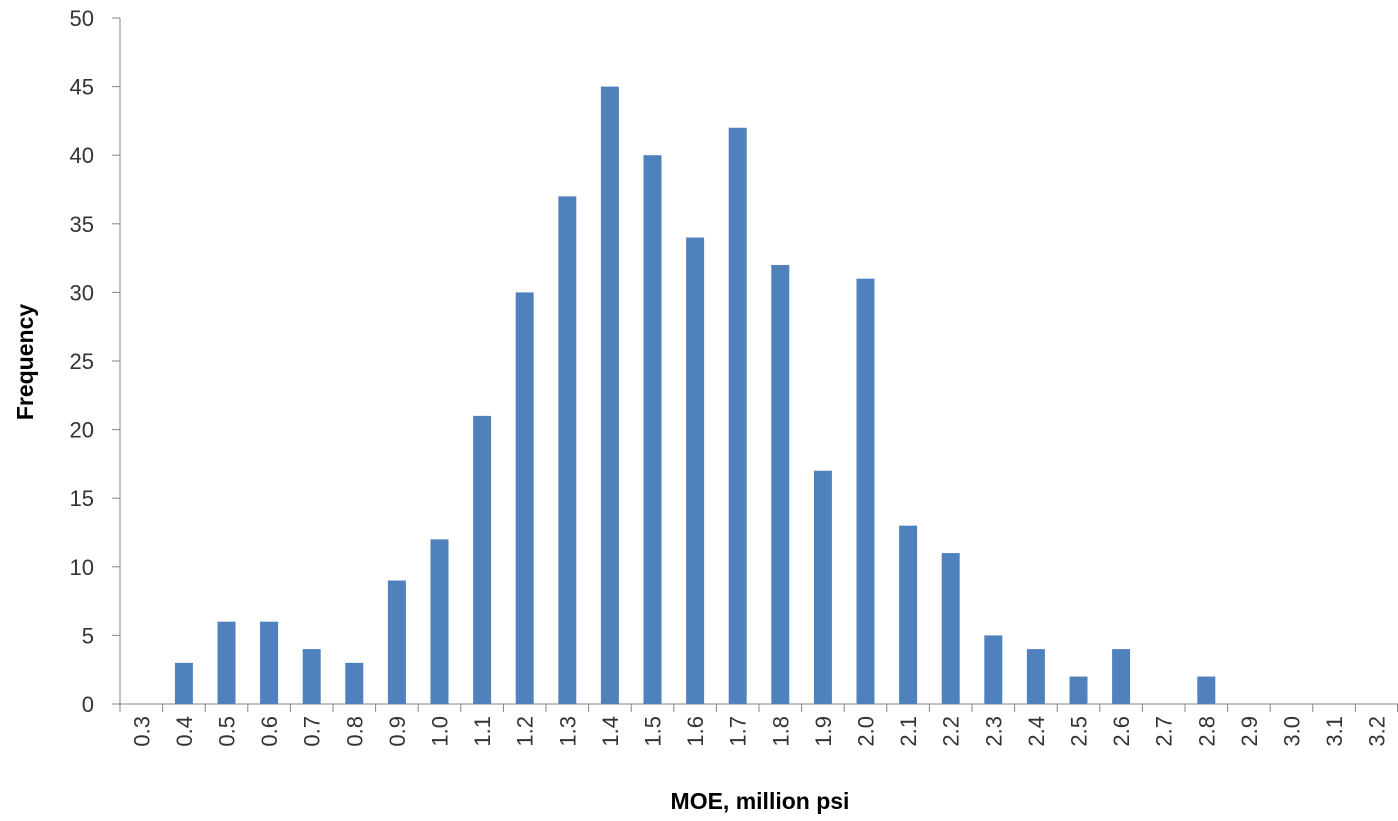 The image size is (1398, 821). Describe the element at coordinates (82, 430) in the screenshot. I see `y-tick-label: 20` at that location.